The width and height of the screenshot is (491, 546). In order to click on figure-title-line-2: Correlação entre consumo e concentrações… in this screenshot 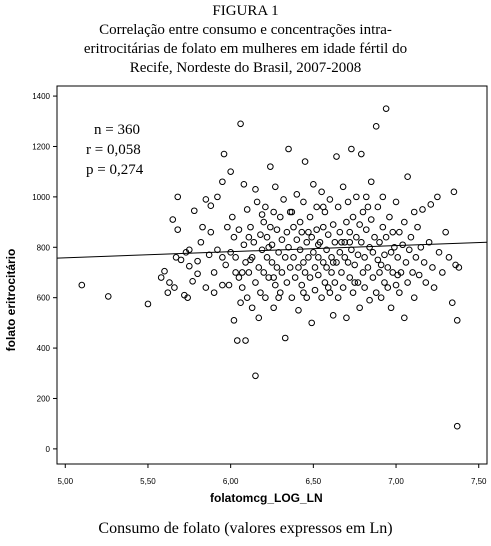, I will do `click(245, 30)`.